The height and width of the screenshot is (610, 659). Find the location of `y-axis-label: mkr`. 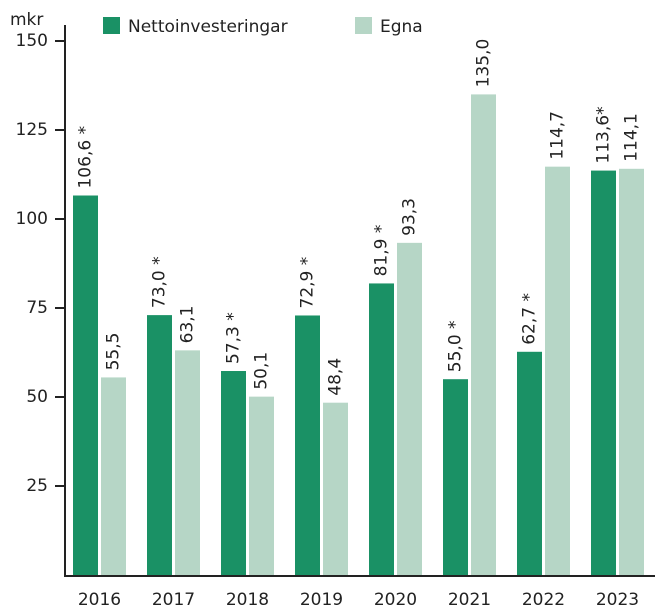

y-axis-label: mkr is located at coordinates (26, 20).